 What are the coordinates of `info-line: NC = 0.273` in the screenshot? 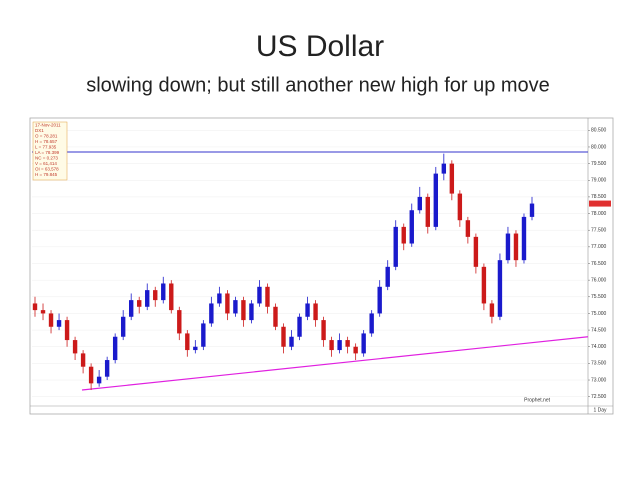 It's located at (46, 158).